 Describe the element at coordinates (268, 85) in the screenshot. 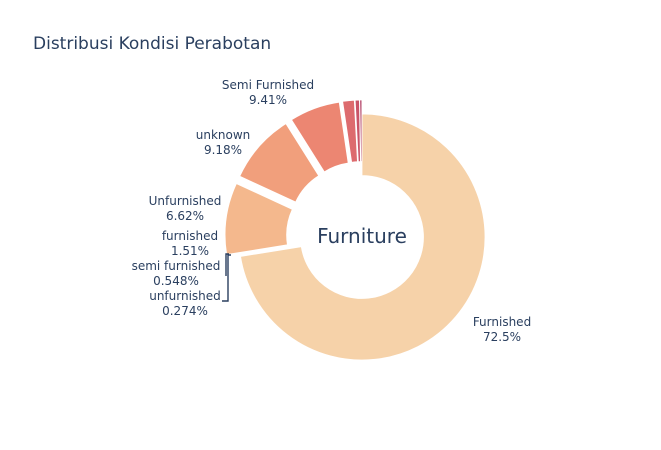

I see `slice-label-name: Semi Furnished` at that location.